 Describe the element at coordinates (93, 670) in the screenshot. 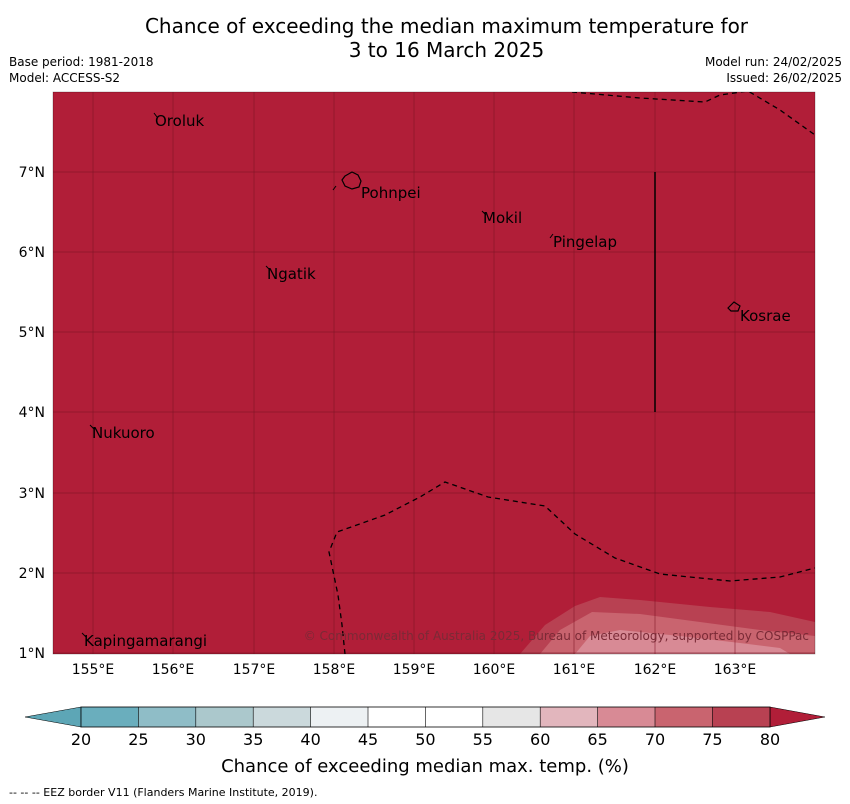

I see `lon-label-155e: 155°E` at that location.